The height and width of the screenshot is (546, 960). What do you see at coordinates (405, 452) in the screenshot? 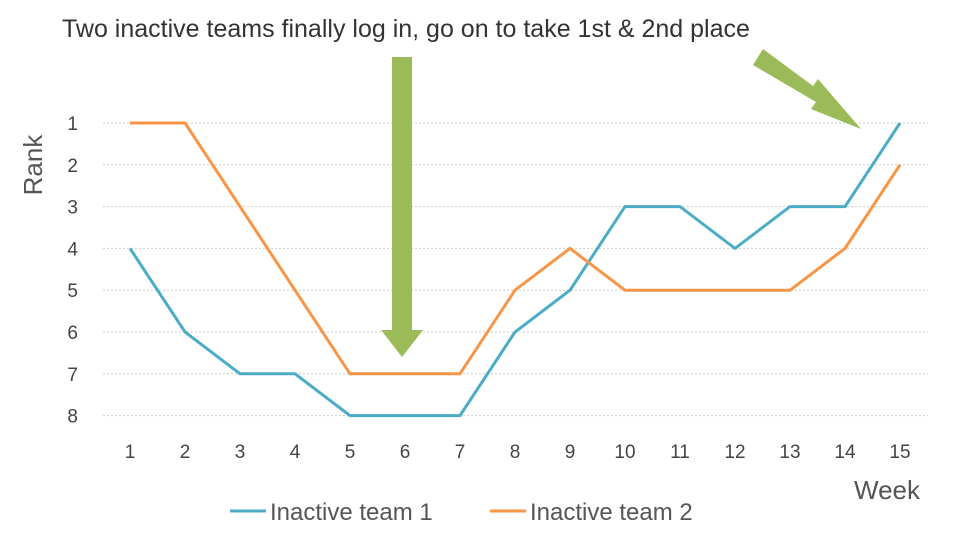
I see `x-tick-label: 6` at bounding box center [405, 452].